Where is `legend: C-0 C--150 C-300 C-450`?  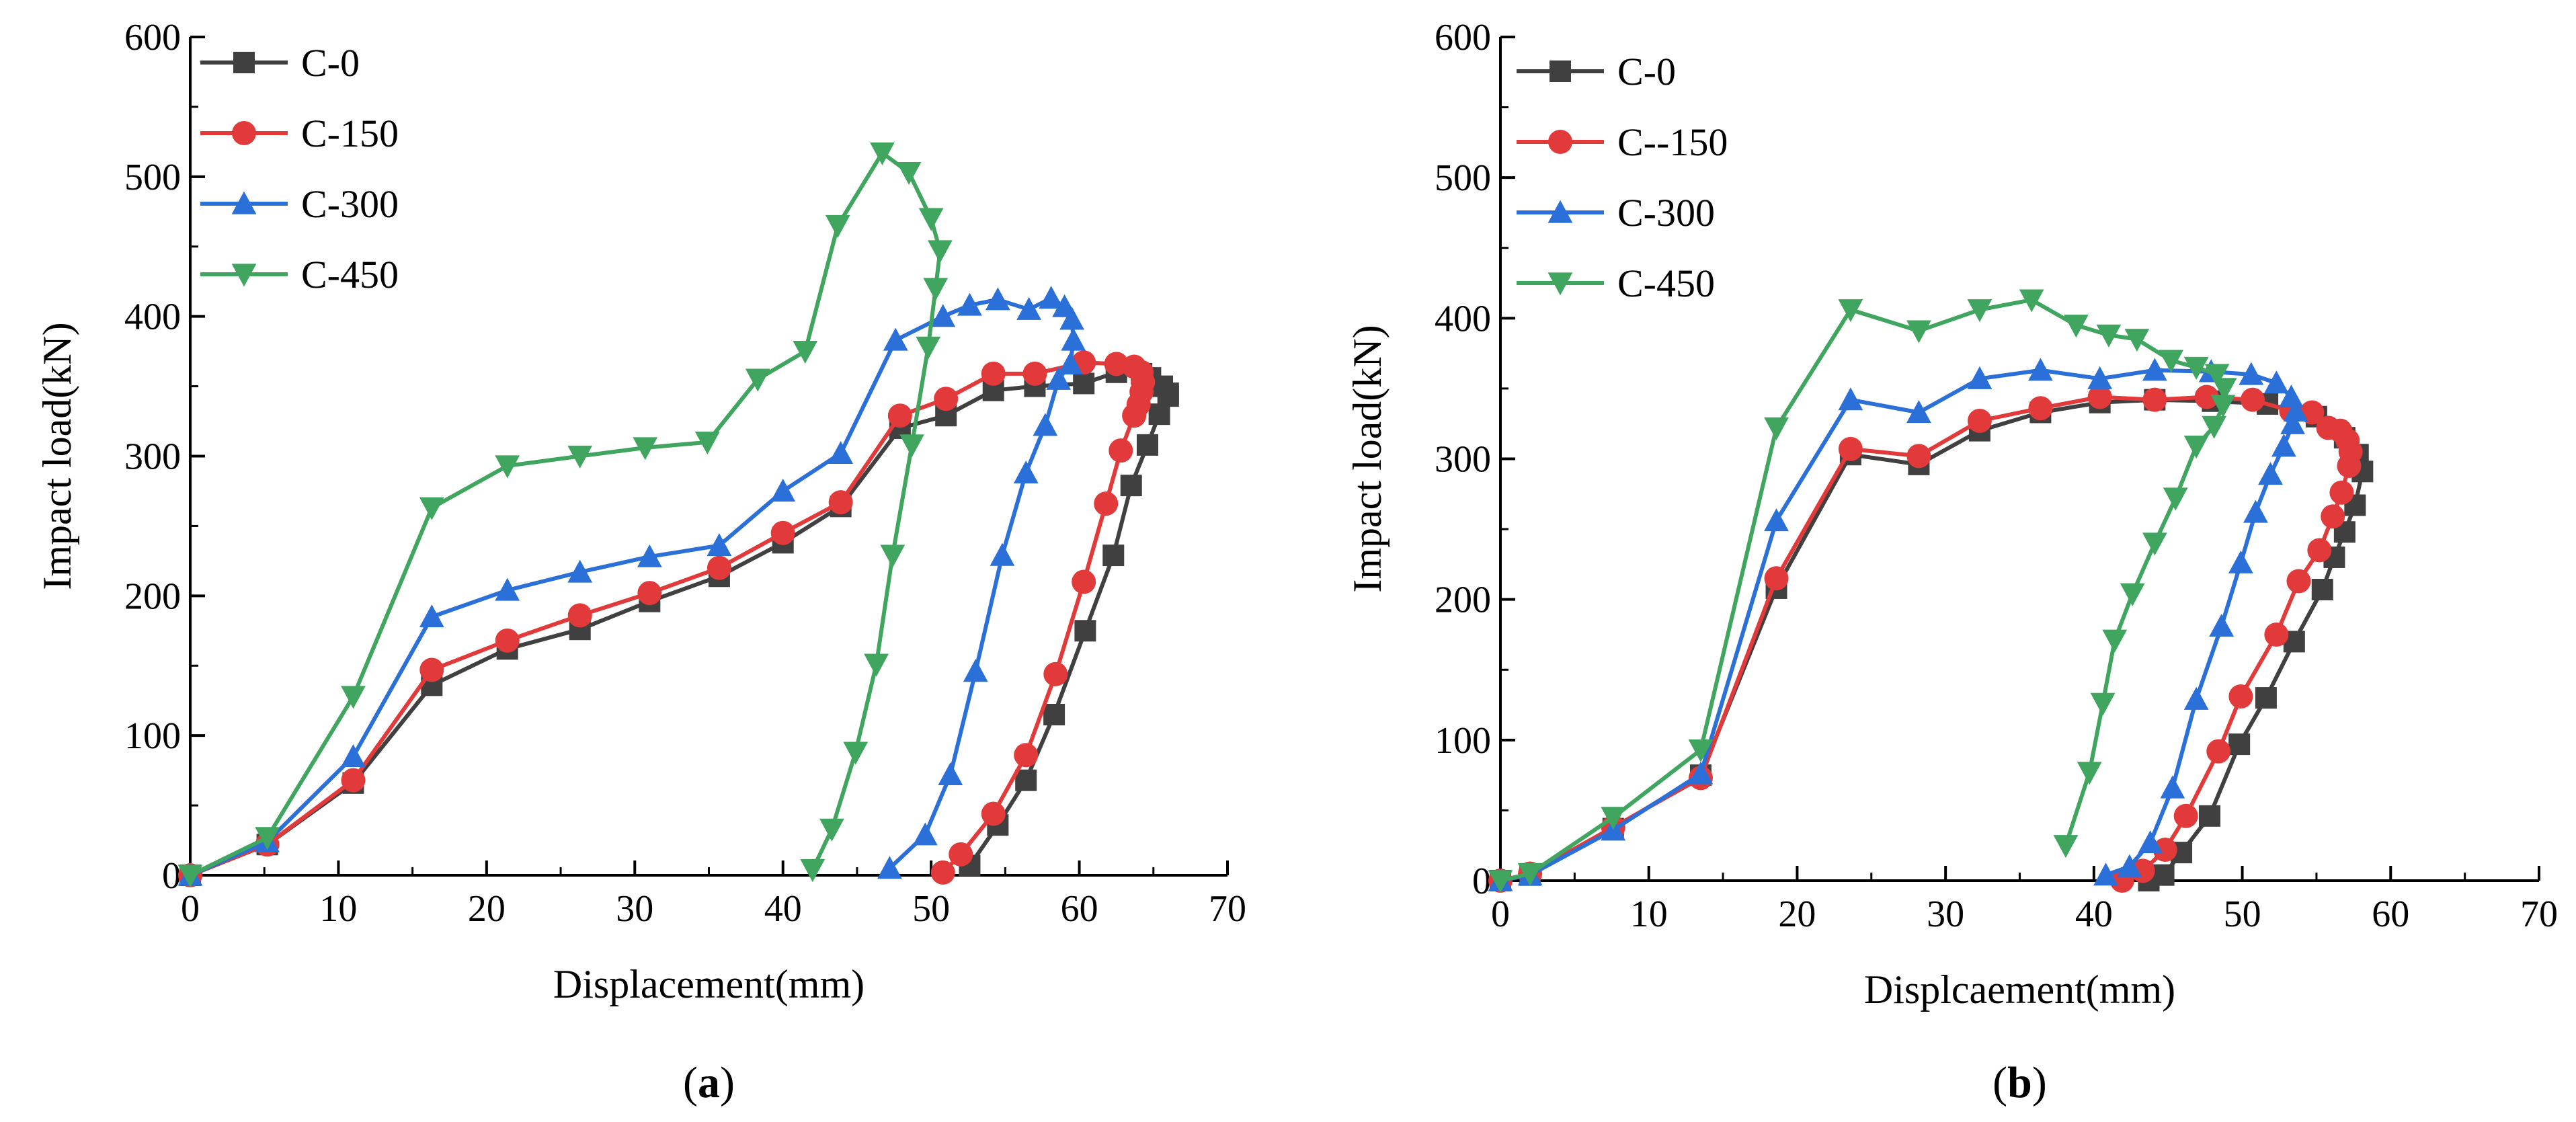 legend: C-0 C--150 C-300 C-450 is located at coordinates (1622, 178).